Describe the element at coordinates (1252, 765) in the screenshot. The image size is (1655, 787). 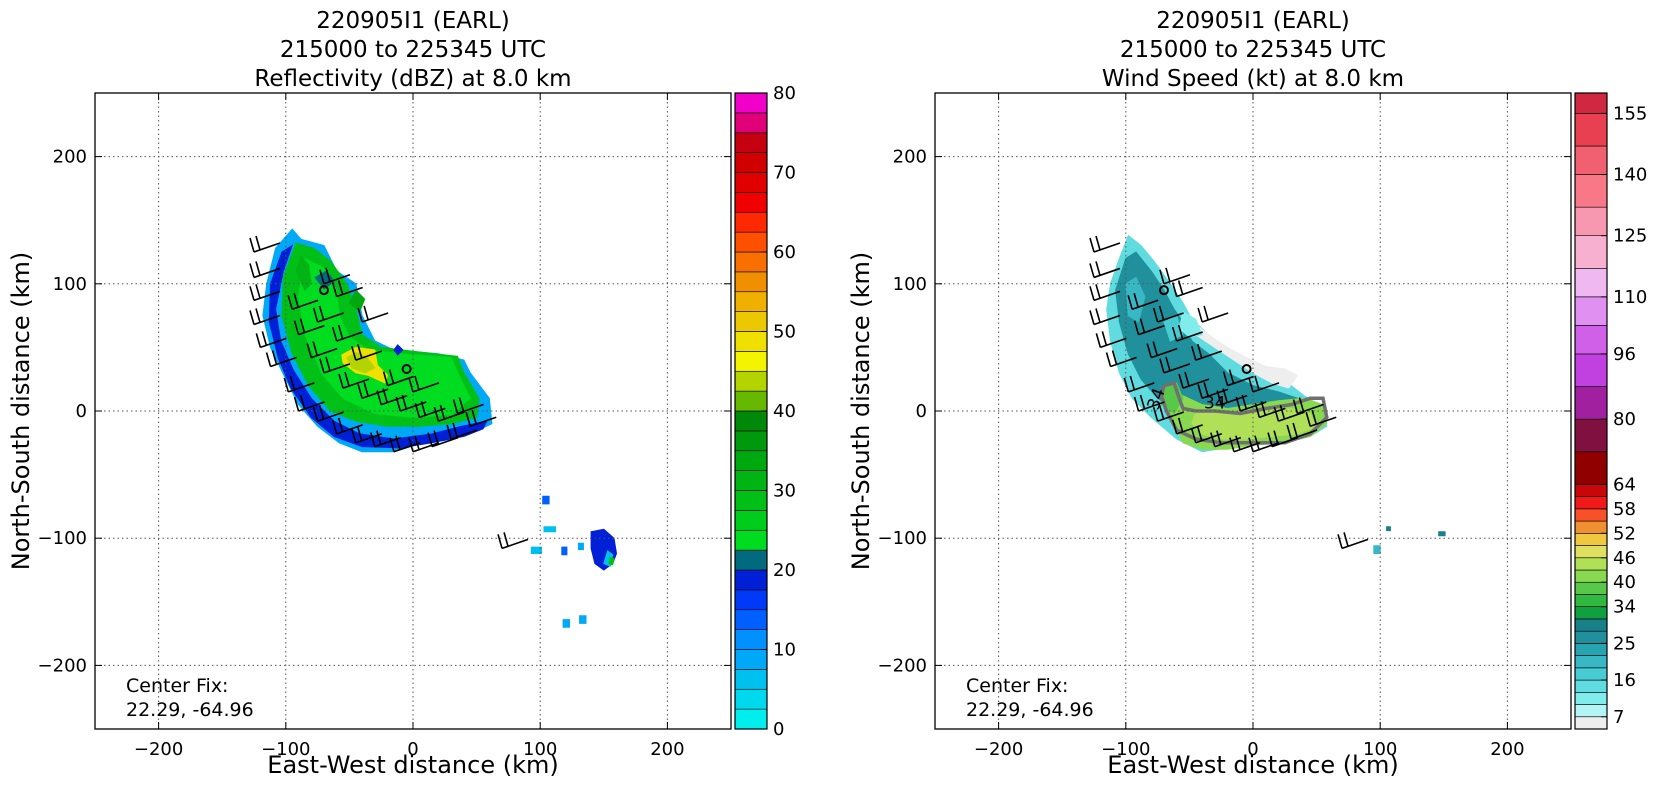
I see `x-axis-label: East-West distance (km)` at that location.